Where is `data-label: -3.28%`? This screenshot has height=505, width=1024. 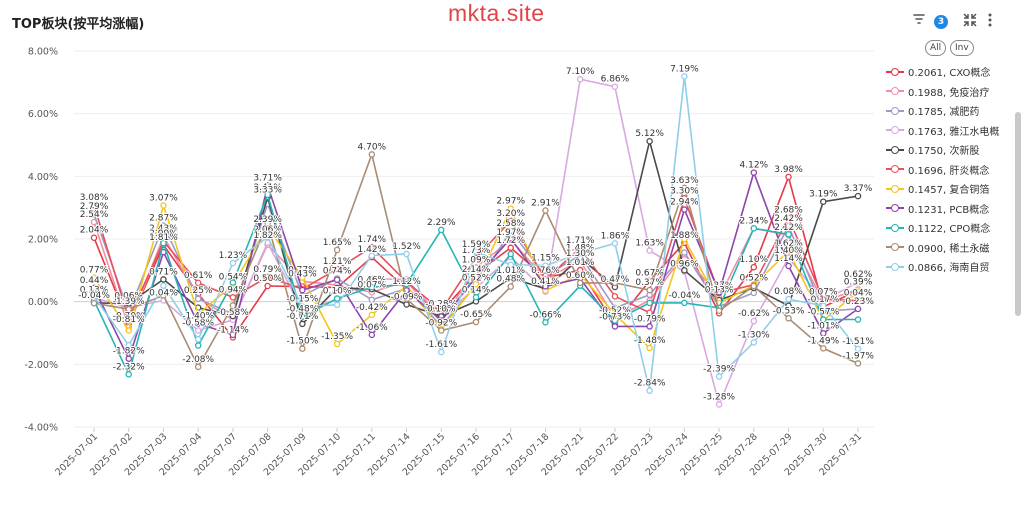
data-label: -3.28% is located at coordinates (719, 397).